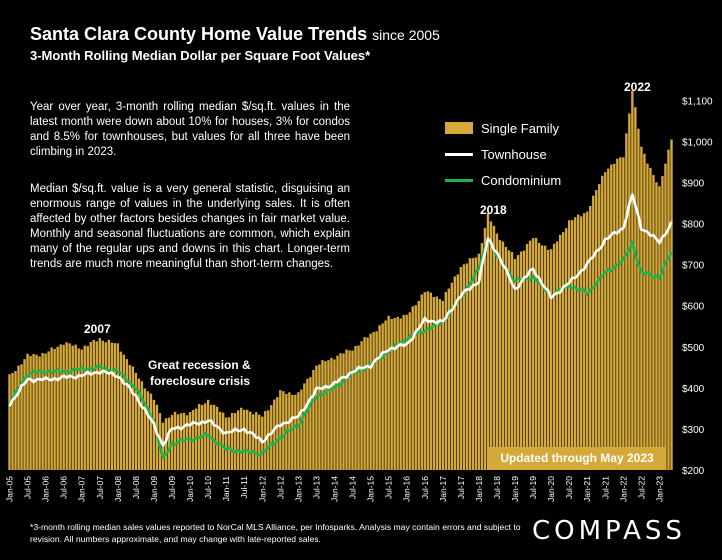 This screenshot has width=722, height=560. What do you see at coordinates (693, 184) in the screenshot?
I see `y-tick-label: $900` at bounding box center [693, 184].